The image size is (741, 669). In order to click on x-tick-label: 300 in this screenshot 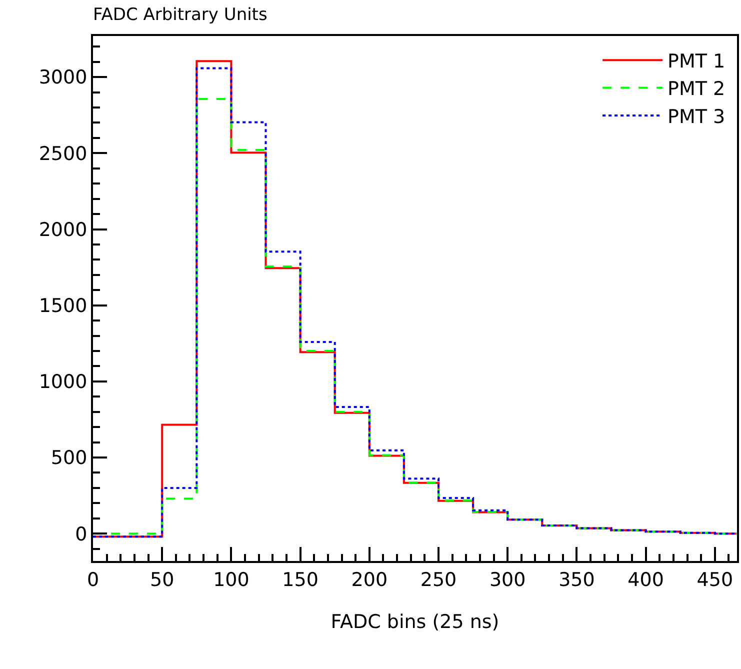, I will do `click(507, 579)`.